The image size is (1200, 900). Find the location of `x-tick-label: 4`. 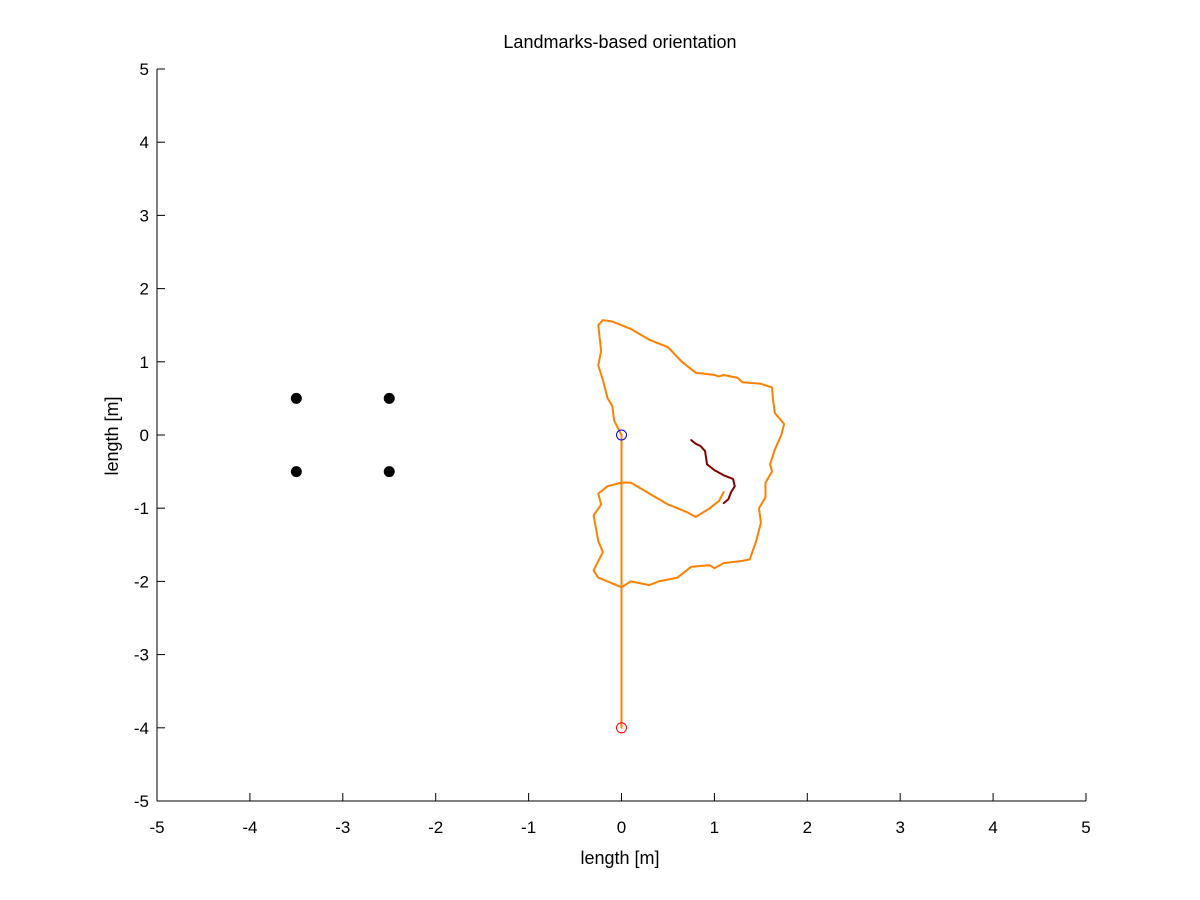

x-tick-label: 4 is located at coordinates (992, 827).